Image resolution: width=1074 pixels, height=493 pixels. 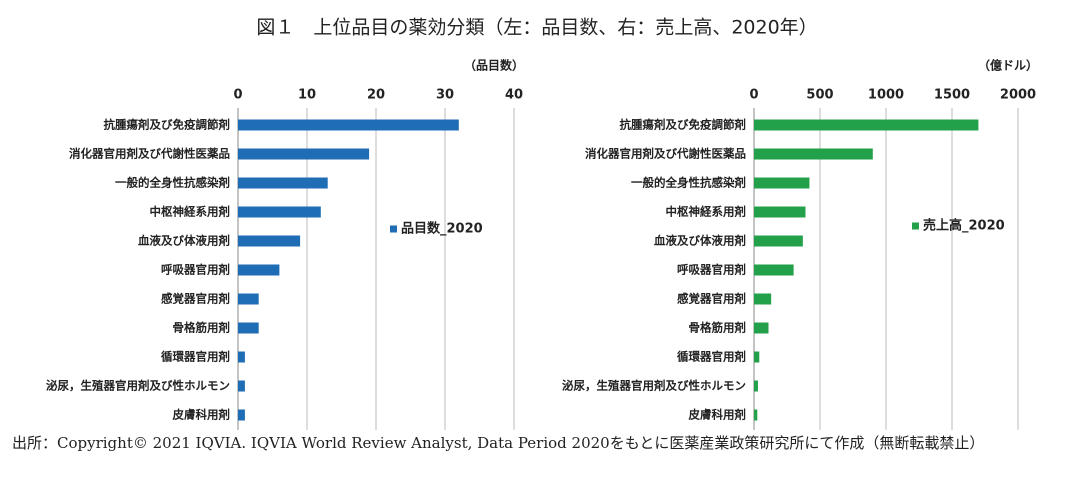 I want to click on x-tick-label: 40, so click(x=514, y=95).